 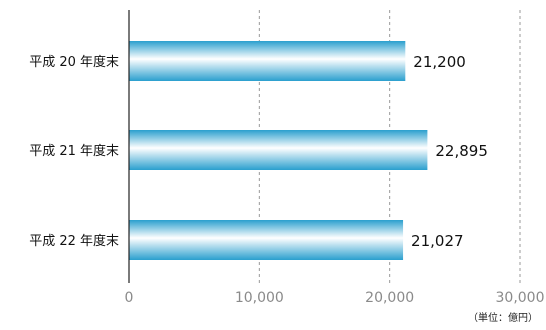 What do you see at coordinates (503, 317) in the screenshot?
I see `unit-label: （単位：億円）` at bounding box center [503, 317].